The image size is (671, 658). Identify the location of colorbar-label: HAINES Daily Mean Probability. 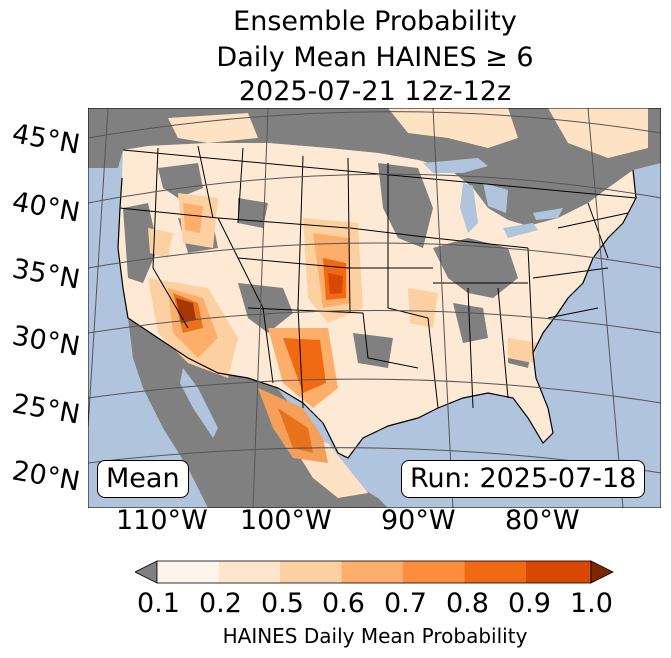
(375, 636).